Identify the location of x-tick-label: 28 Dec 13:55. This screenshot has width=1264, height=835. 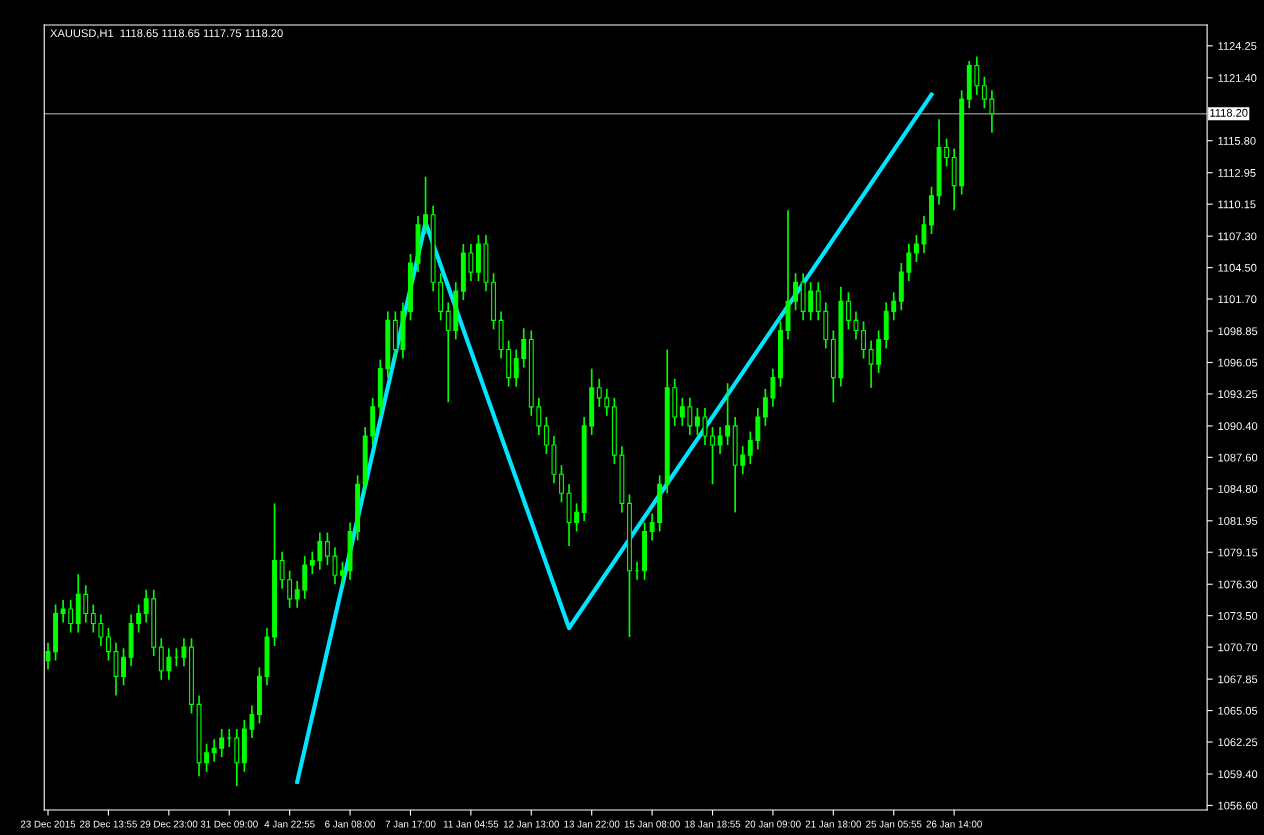
(108, 824).